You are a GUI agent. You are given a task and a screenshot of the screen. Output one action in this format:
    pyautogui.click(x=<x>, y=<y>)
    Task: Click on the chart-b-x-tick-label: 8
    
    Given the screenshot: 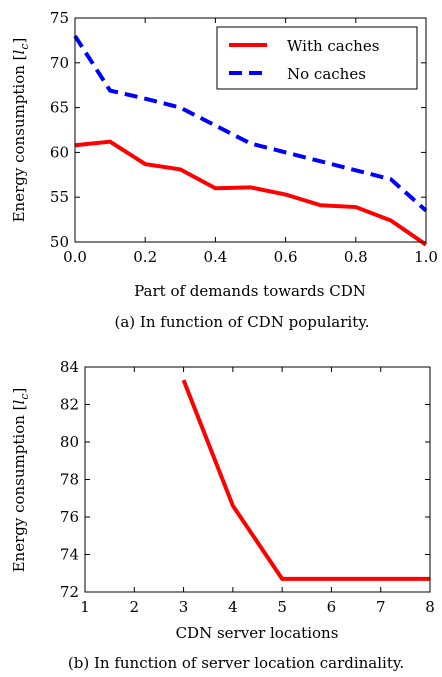 What is the action you would take?
    pyautogui.click(x=430, y=607)
    